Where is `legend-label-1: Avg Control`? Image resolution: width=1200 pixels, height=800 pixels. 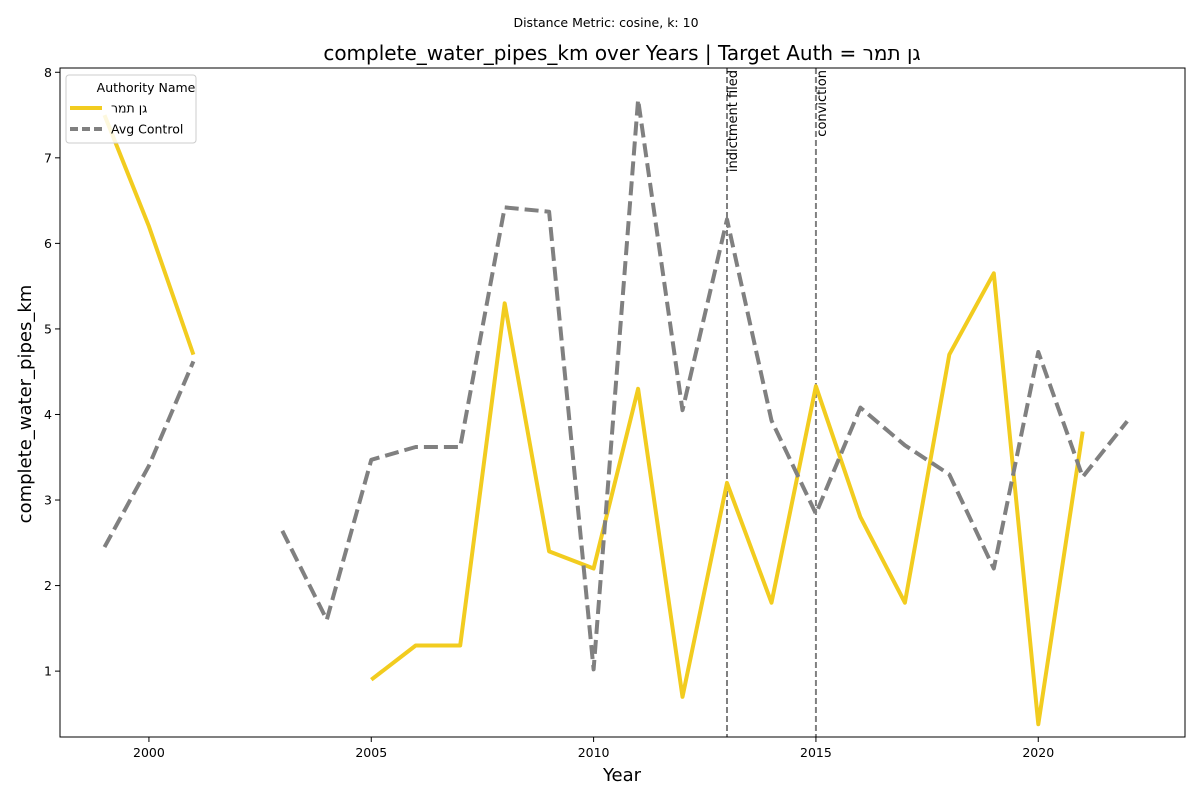 legend-label-1: Avg Control is located at coordinates (147, 129).